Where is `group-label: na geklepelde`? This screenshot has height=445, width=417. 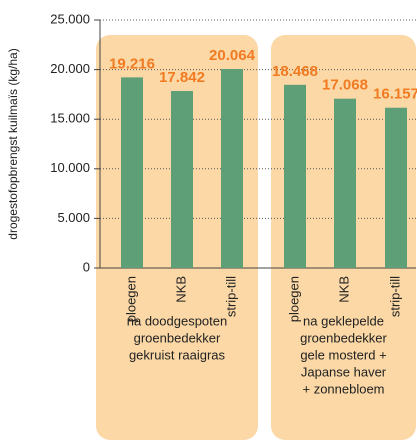 group-label: na geklepelde is located at coordinates (343, 320).